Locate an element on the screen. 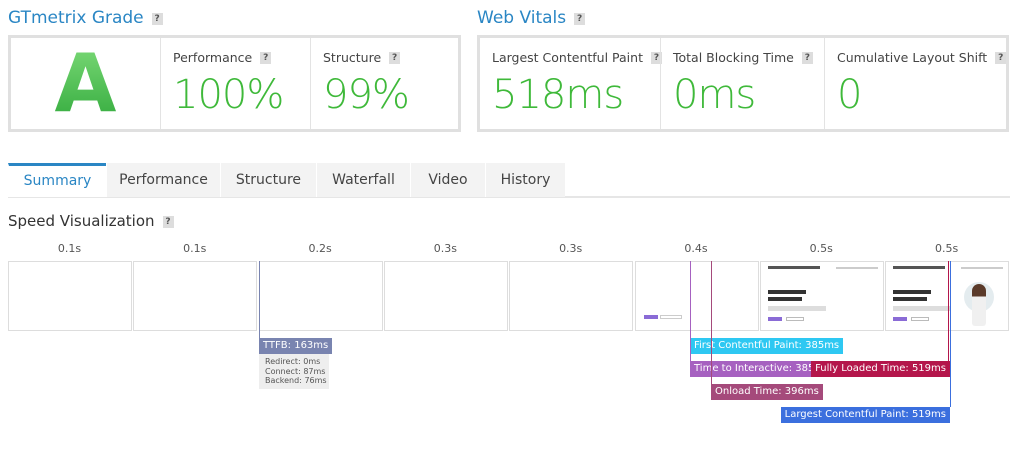 The height and width of the screenshot is (467, 1024). tab: Summary is located at coordinates (57, 180).